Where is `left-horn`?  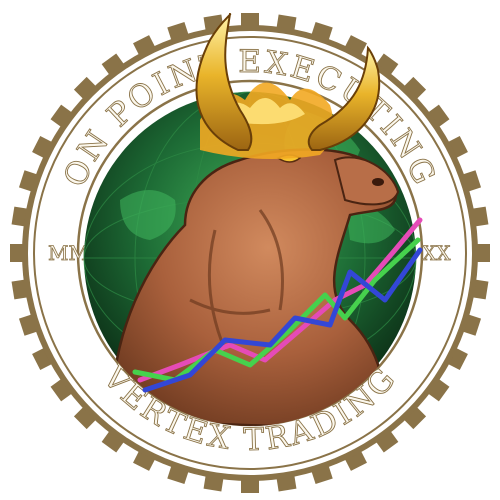 left-horn is located at coordinates (224, 81).